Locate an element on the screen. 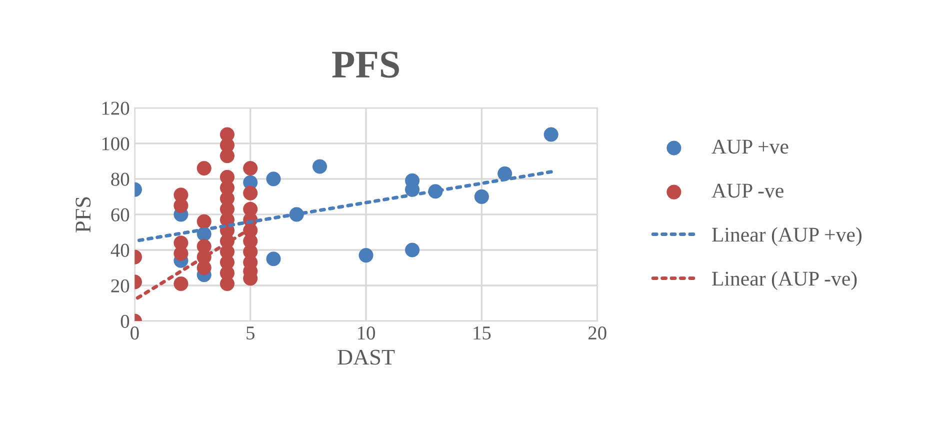  y-tick-label: 0 is located at coordinates (125, 321).